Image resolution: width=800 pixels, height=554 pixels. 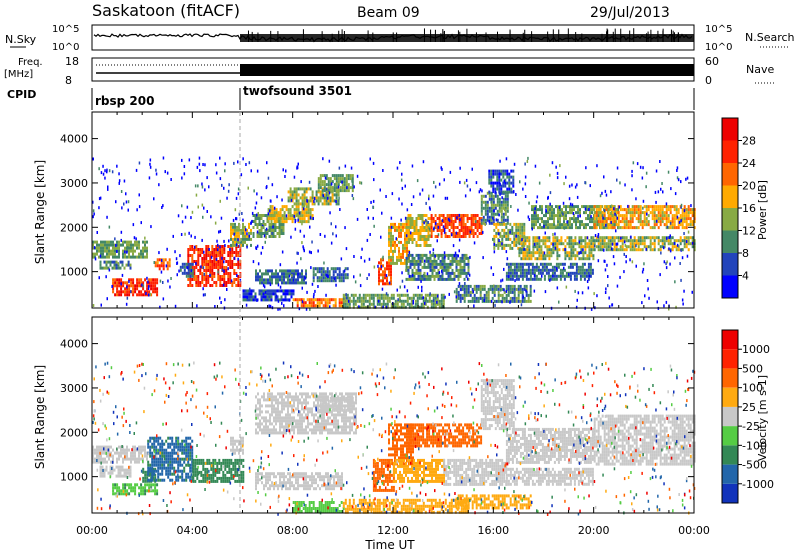 What do you see at coordinates (40, 417) in the screenshot?
I see `vel-ylabel: Slant Range [km]` at bounding box center [40, 417].